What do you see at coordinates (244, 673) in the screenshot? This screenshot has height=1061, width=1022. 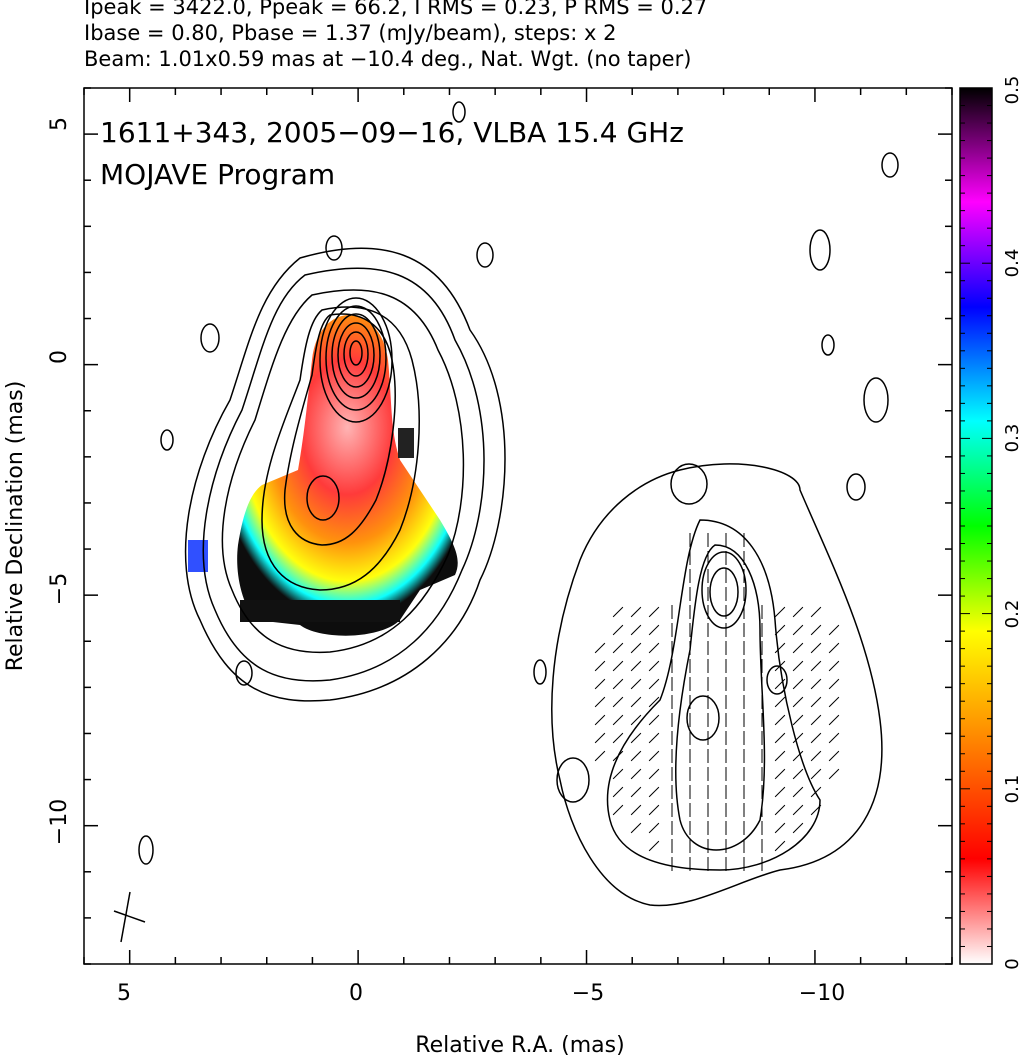 I see `contour-blob-e` at bounding box center [244, 673].